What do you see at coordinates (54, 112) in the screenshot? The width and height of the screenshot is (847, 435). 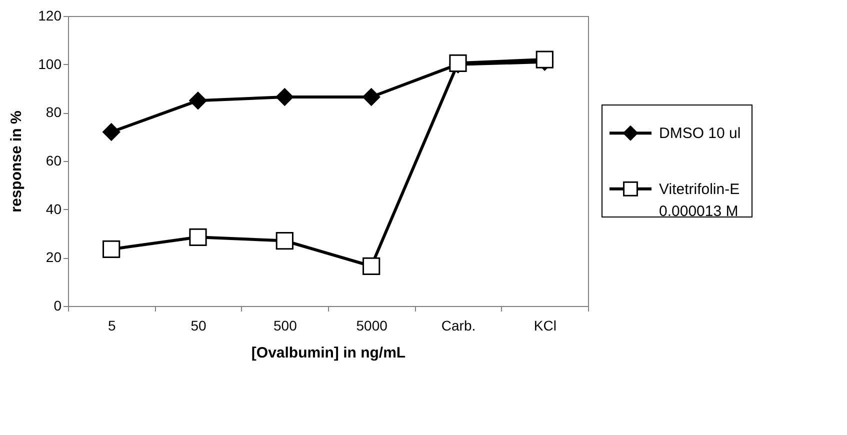 I see `y-tick-label: 80` at bounding box center [54, 112].